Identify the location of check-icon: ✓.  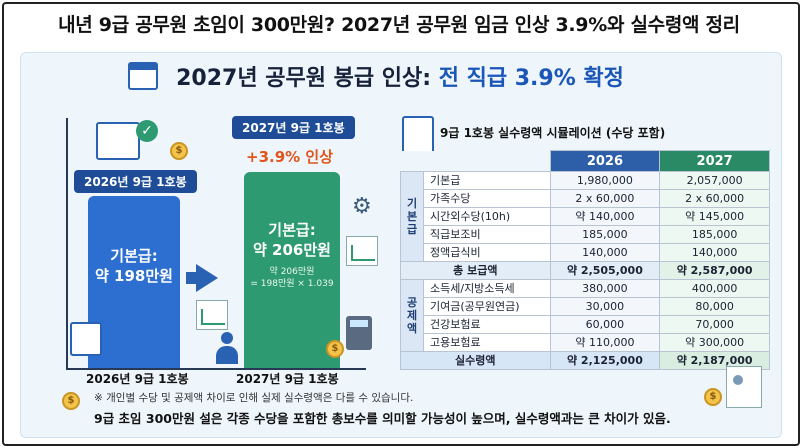
(147, 131).